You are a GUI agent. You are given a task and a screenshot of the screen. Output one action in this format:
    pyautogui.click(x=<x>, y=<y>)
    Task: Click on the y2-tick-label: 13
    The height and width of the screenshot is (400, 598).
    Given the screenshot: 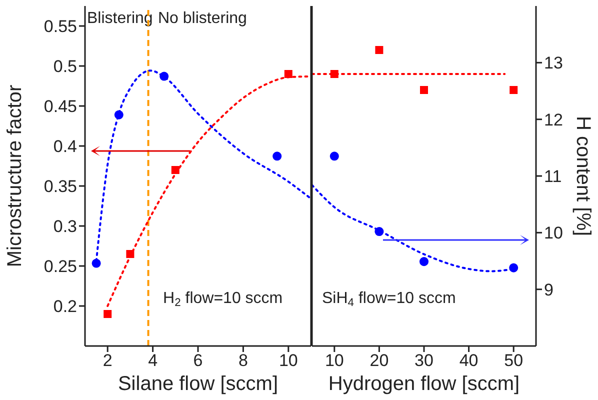 What is the action you would take?
    pyautogui.click(x=553, y=63)
    